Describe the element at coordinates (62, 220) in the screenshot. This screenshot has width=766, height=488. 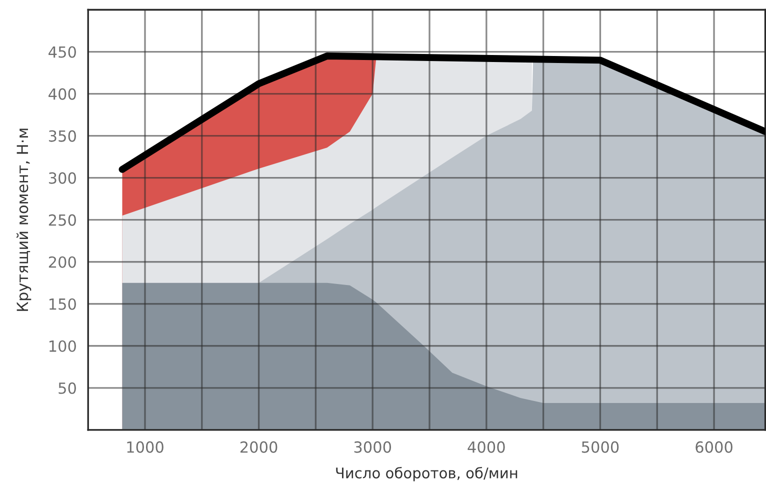
I see `y-tick-label: 250` at that location.